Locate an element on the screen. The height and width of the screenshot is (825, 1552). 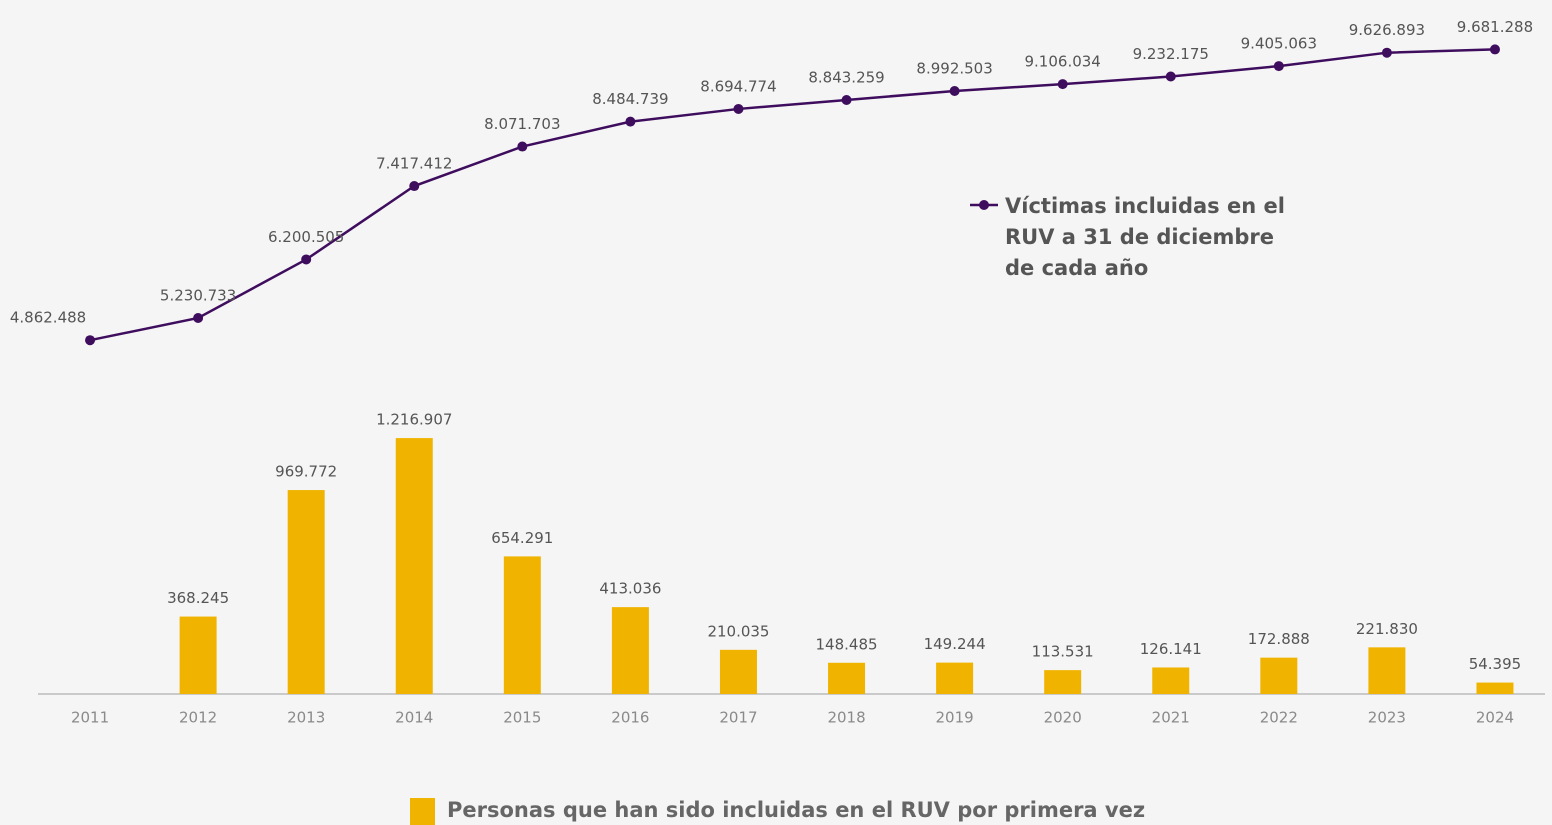
x-tick-label: 2016 is located at coordinates (630, 718).